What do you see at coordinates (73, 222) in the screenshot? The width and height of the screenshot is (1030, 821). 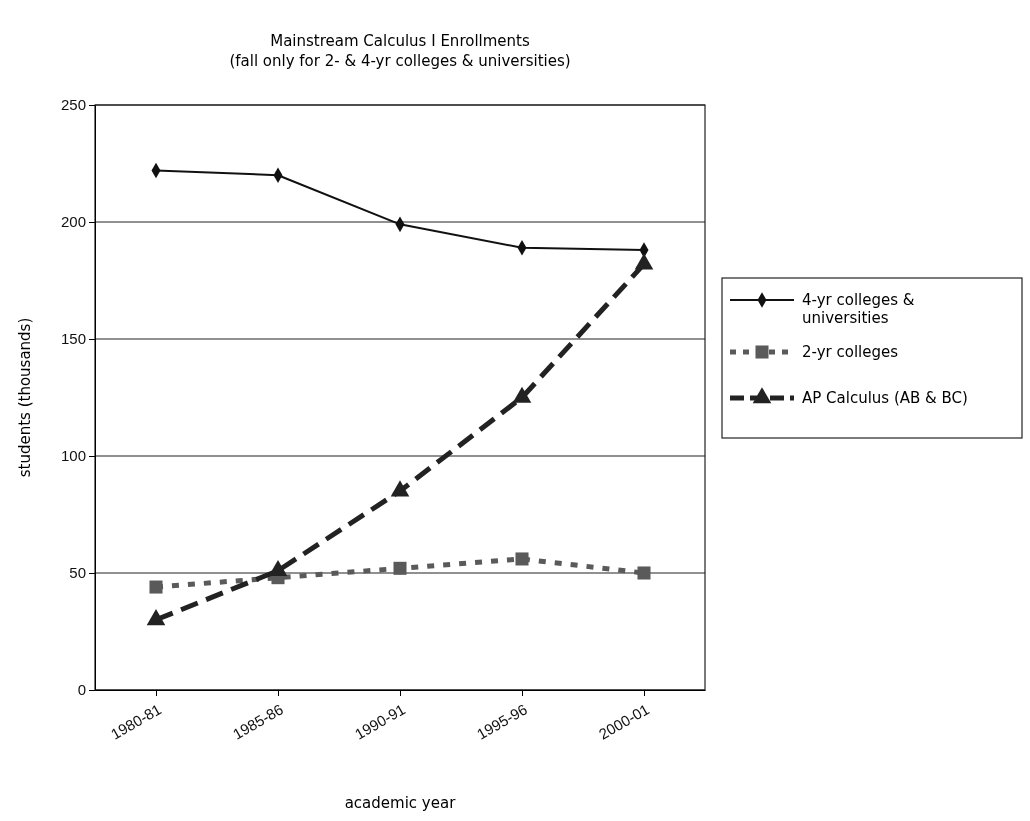 I see `y-tick-label: 200` at bounding box center [73, 222].